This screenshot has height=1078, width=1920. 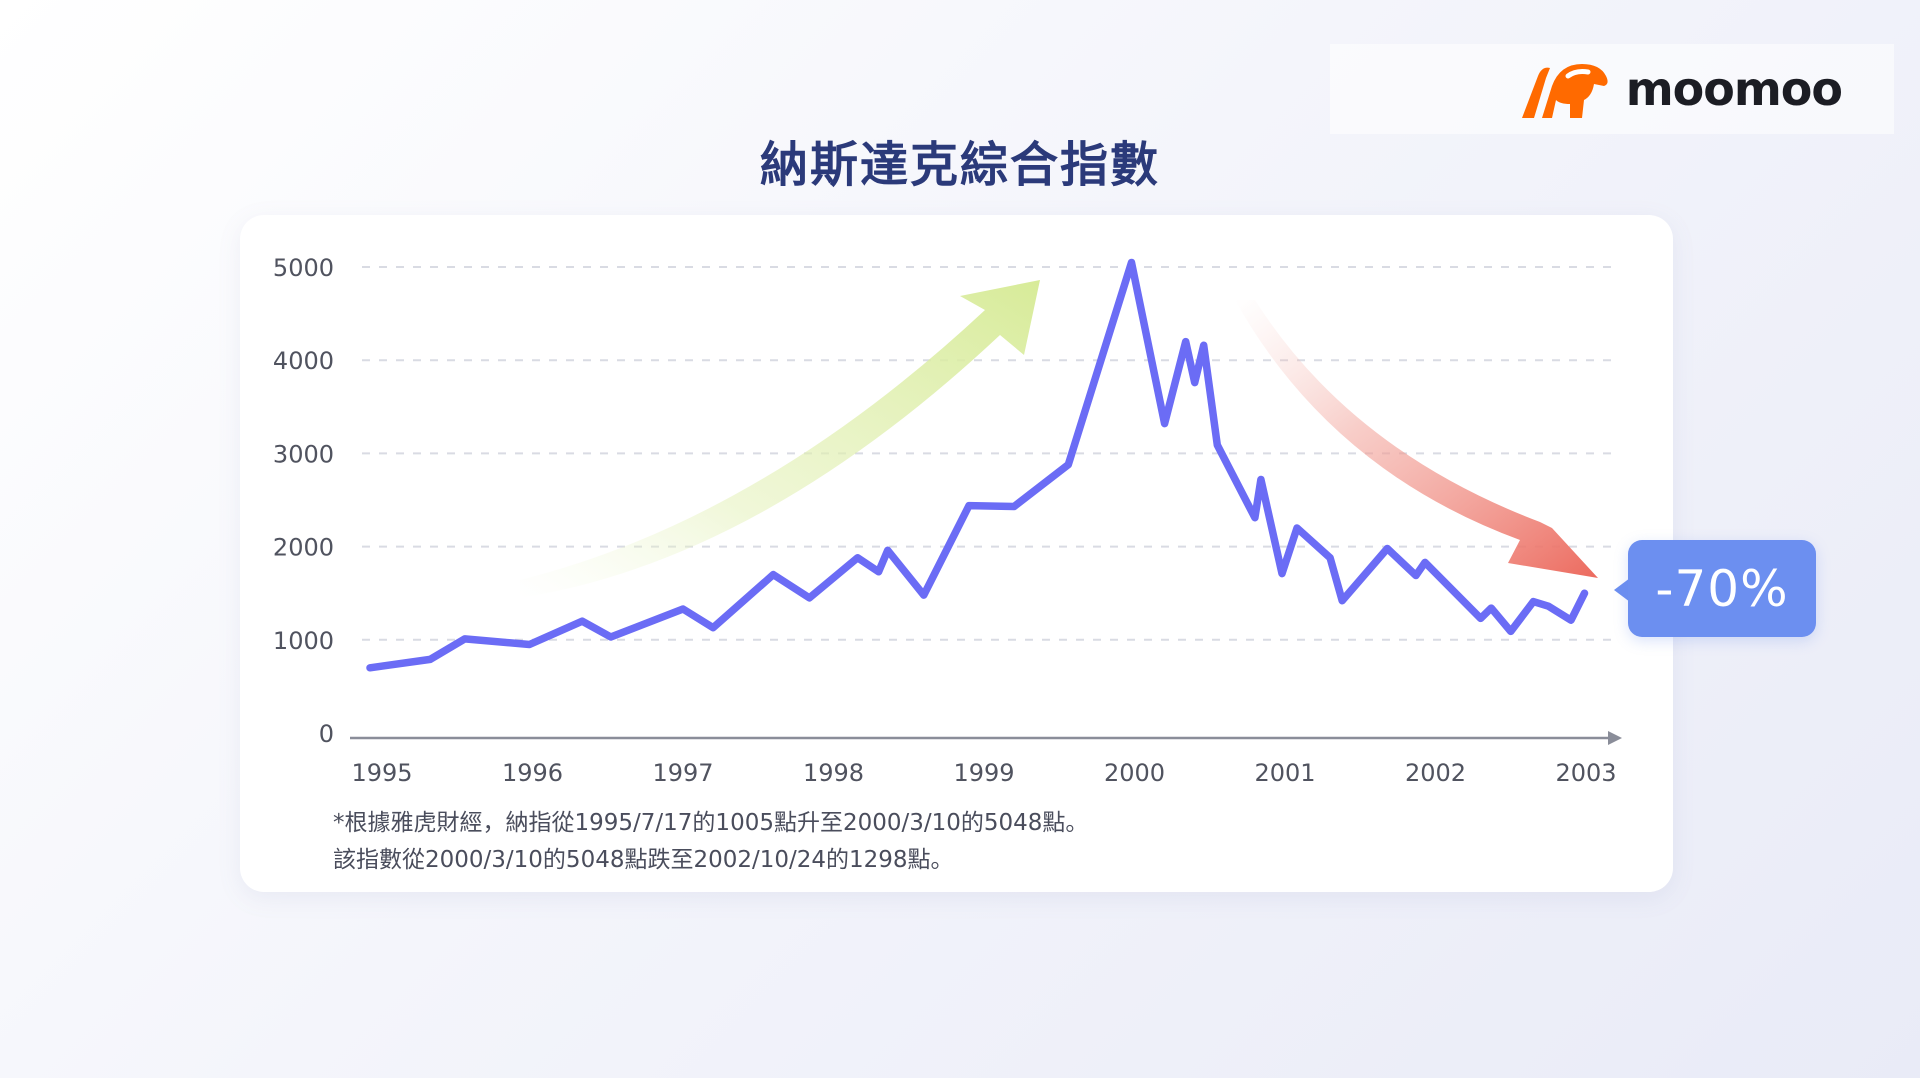 I want to click on y-tick-label: 3000, so click(x=303, y=454).